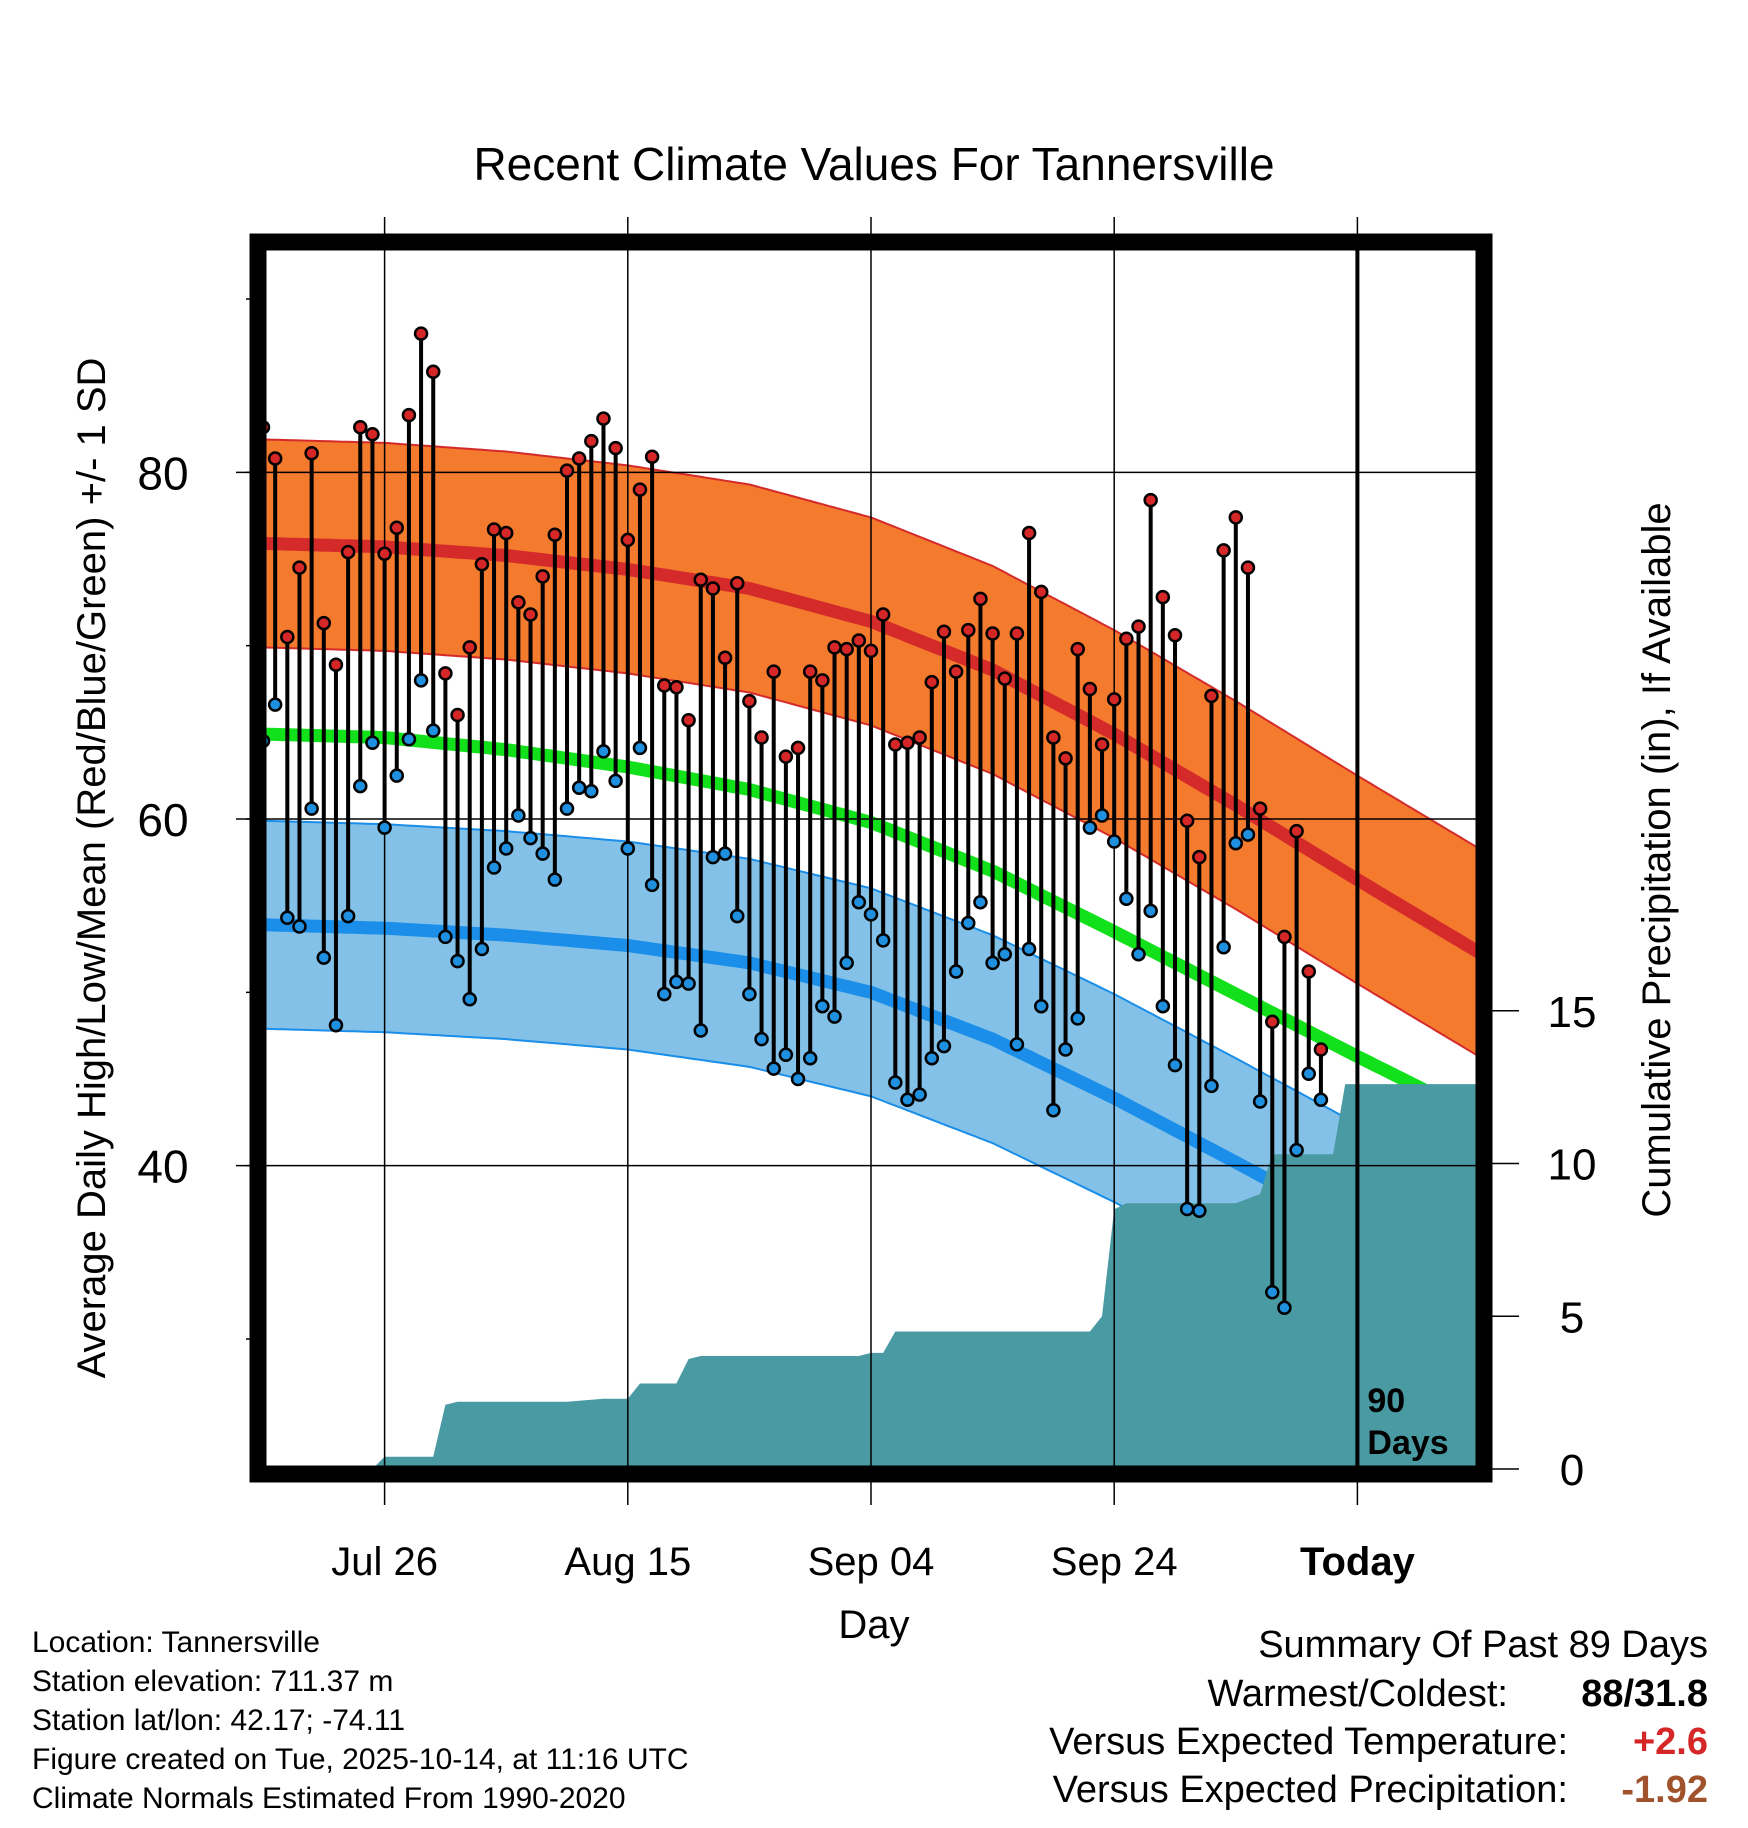 The image size is (1748, 1828). What do you see at coordinates (871, 1276) in the screenshot?
I see `precip-area` at bounding box center [871, 1276].